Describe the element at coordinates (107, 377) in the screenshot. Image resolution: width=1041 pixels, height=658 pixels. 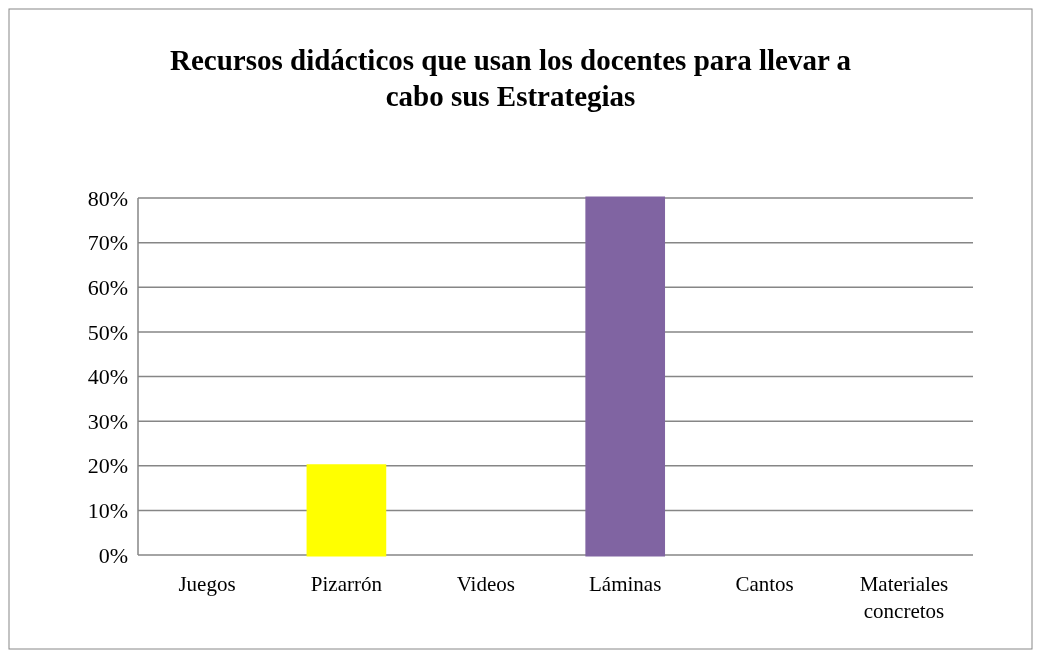
I see `y-tick-label: 40%` at that location.